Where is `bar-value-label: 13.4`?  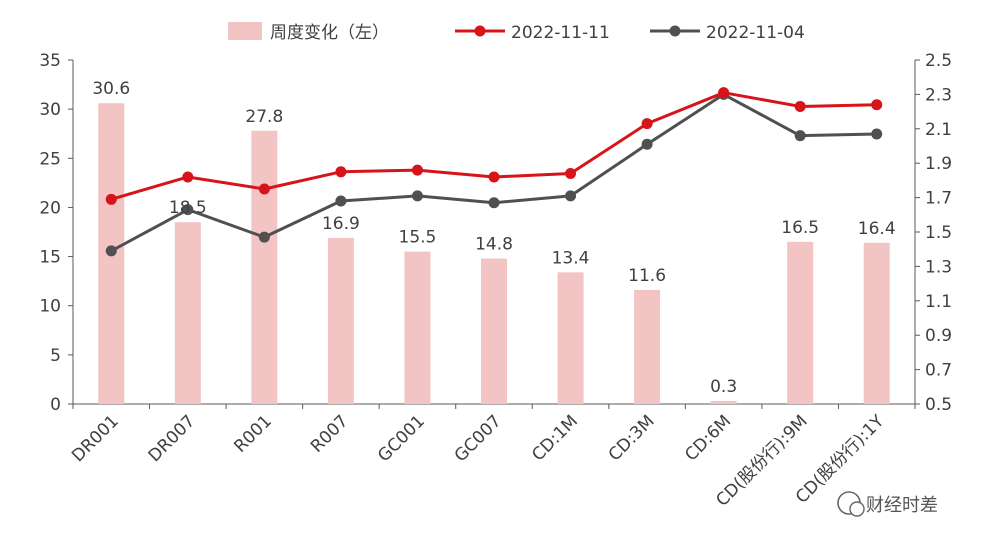 bar-value-label: 13.4 is located at coordinates (571, 258).